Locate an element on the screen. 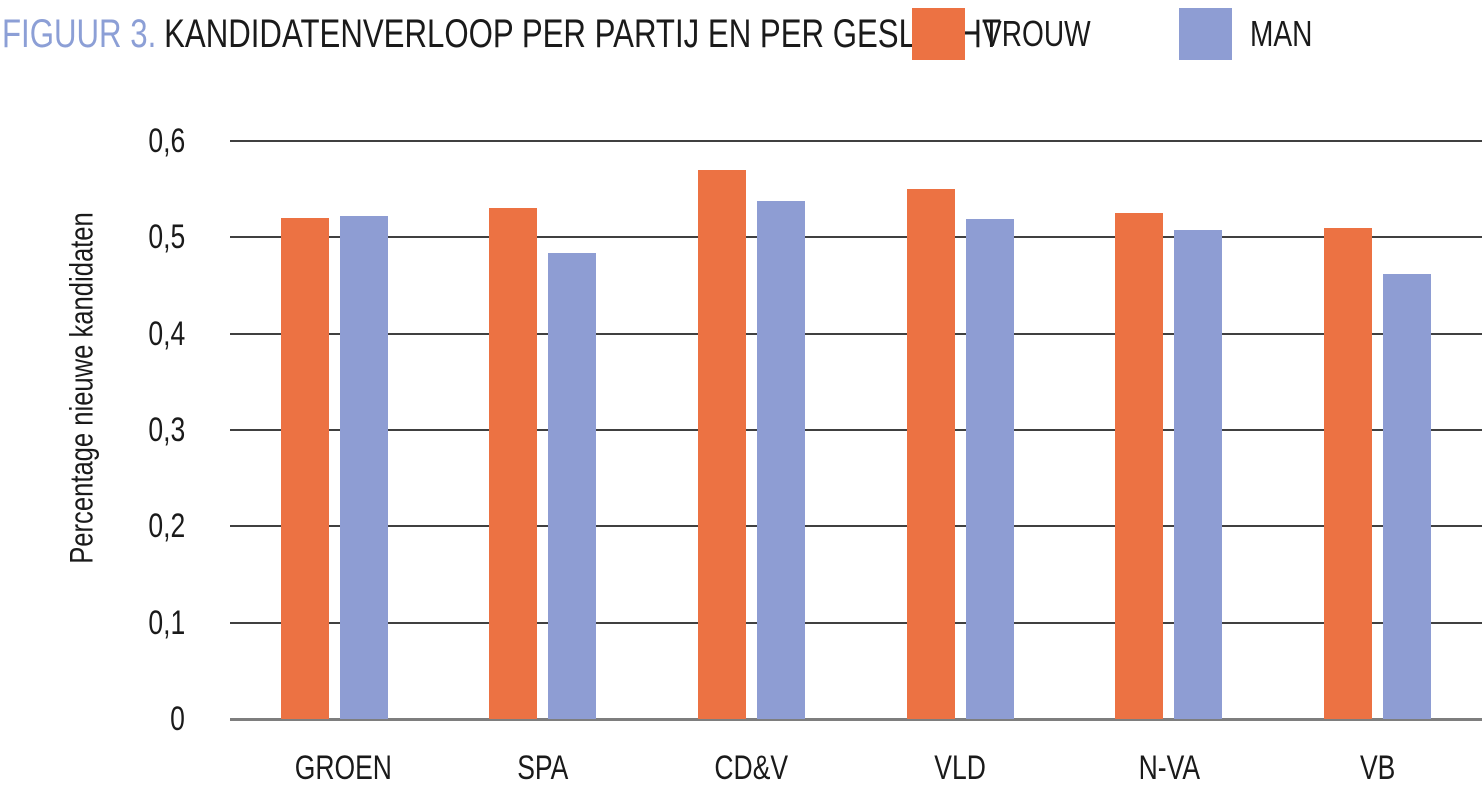  y-tick-label-0-4: 0,4 is located at coordinates (166, 333).